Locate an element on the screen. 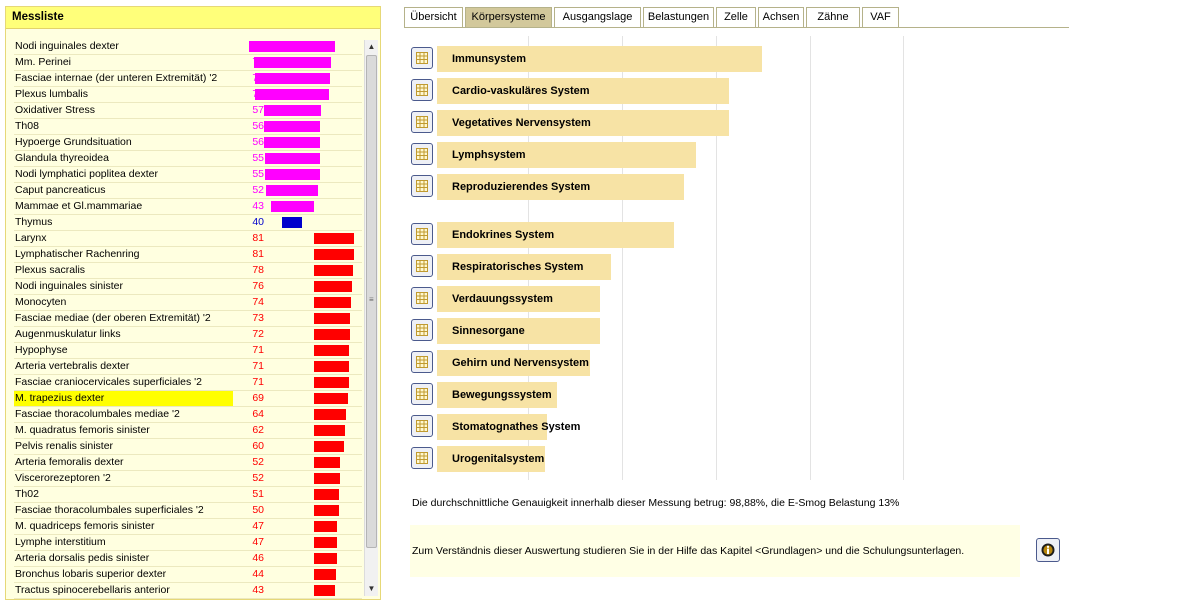 This screenshot has width=1188, height=602. list-item: Pelvis renalis sinister 60 is located at coordinates (188, 447).